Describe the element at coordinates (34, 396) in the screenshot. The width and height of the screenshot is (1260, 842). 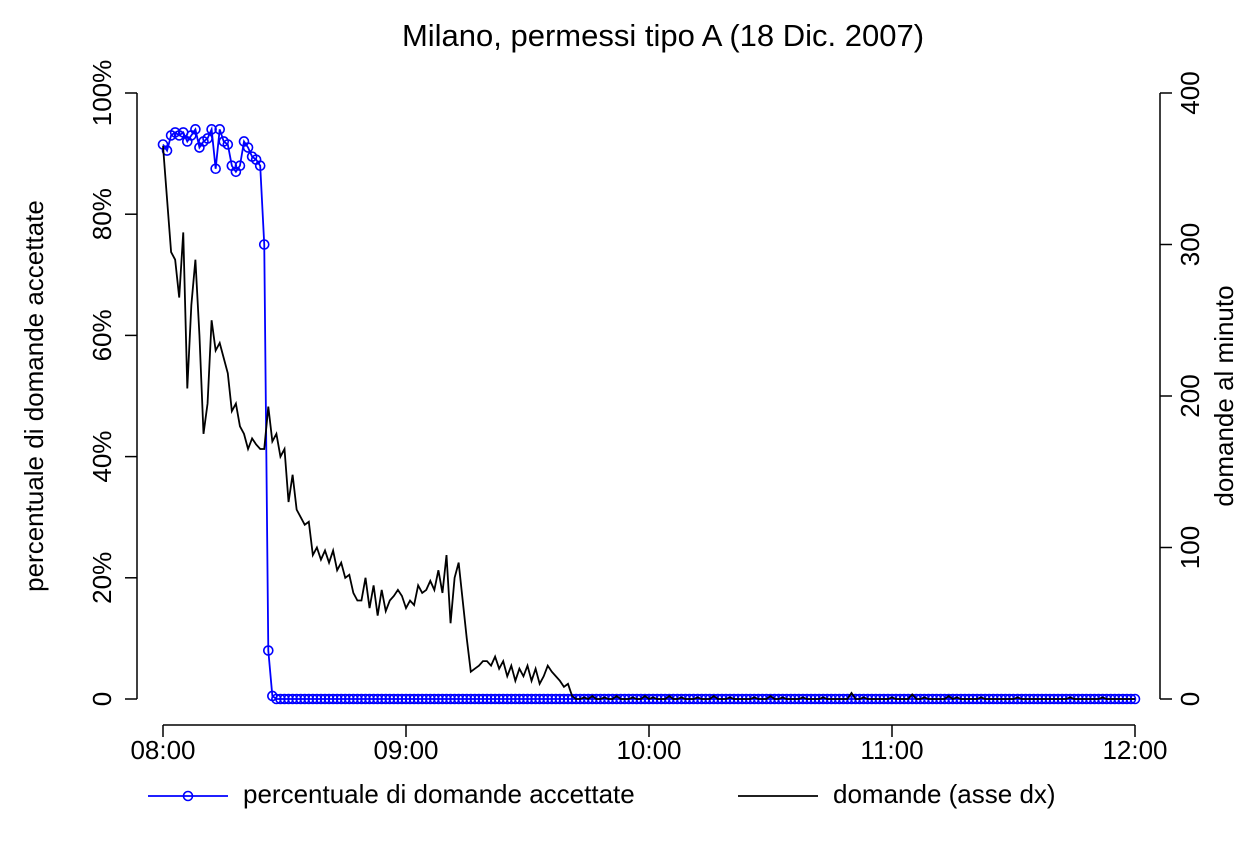
I see `y-axis-label: percentuale di domande accettate` at that location.